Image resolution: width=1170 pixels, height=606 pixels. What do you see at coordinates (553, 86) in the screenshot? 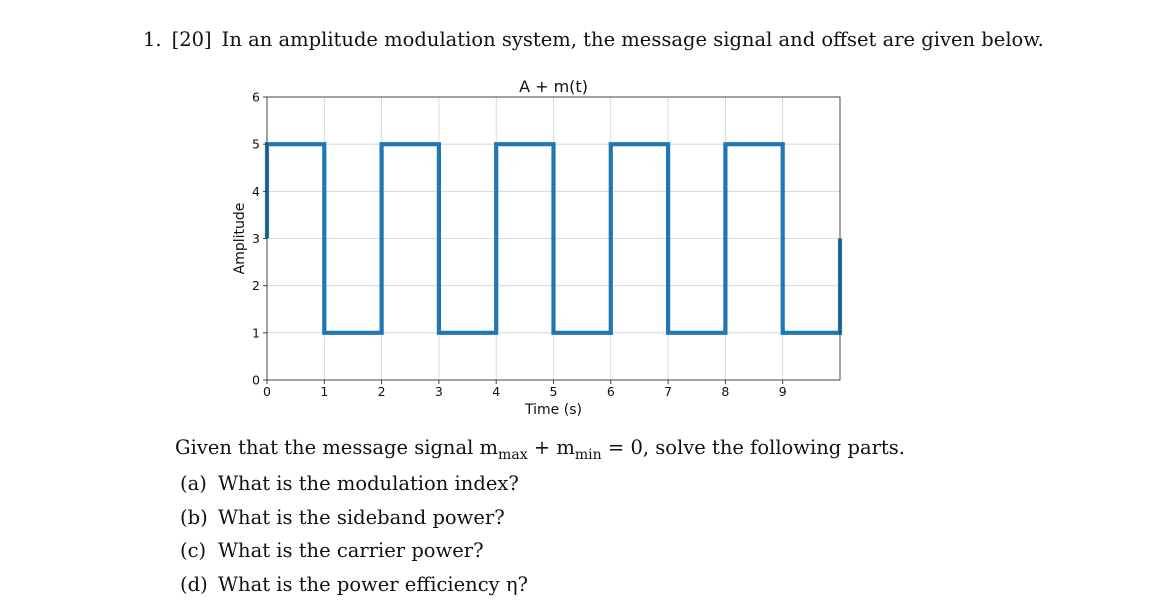
I see `chart-title: A + m(t)` at bounding box center [553, 86].